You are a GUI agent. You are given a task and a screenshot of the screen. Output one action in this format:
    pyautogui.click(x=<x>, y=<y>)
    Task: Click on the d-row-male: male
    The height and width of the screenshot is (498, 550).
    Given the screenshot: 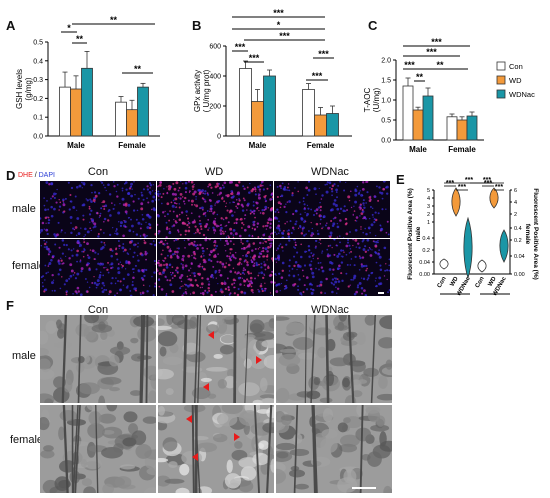 What is the action you would take?
    pyautogui.click(x=24, y=209)
    